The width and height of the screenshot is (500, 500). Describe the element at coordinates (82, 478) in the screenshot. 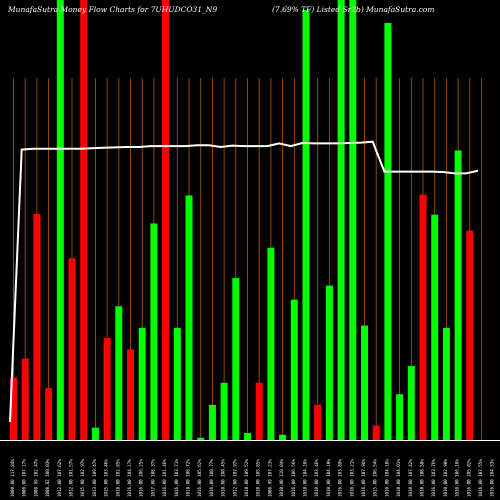

I see `x-tick-label: 1015.00 102.97%` at that location.